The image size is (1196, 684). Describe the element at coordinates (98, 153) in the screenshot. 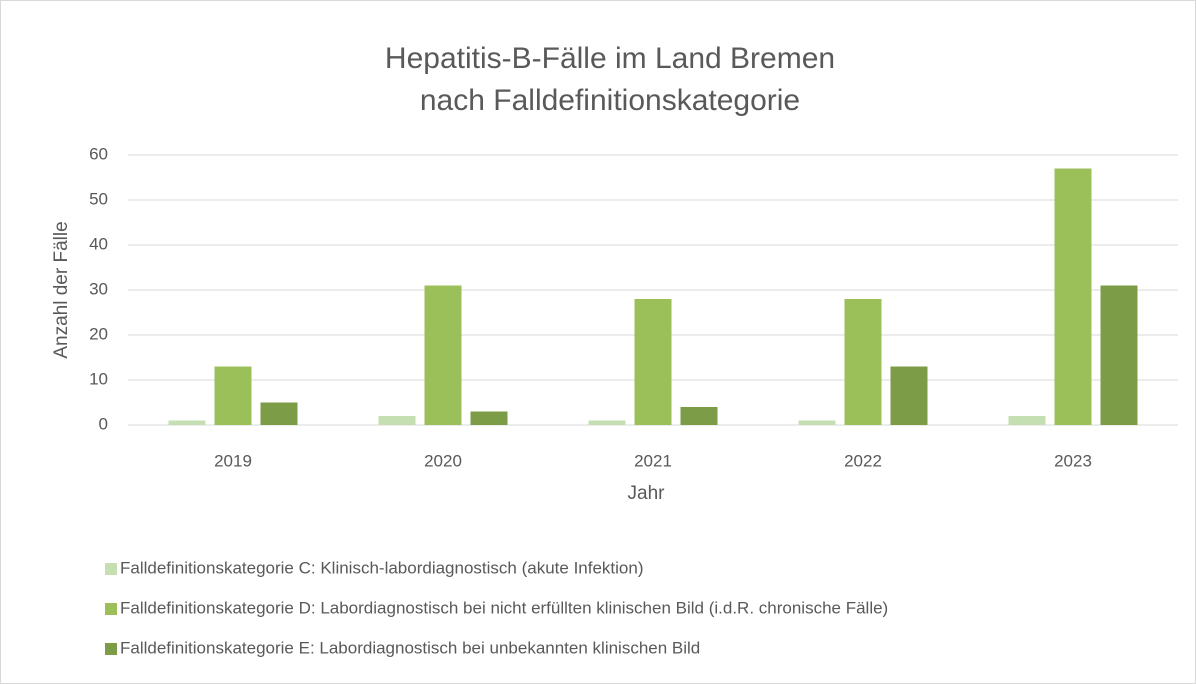

I see `y-tick-label: 60` at that location.